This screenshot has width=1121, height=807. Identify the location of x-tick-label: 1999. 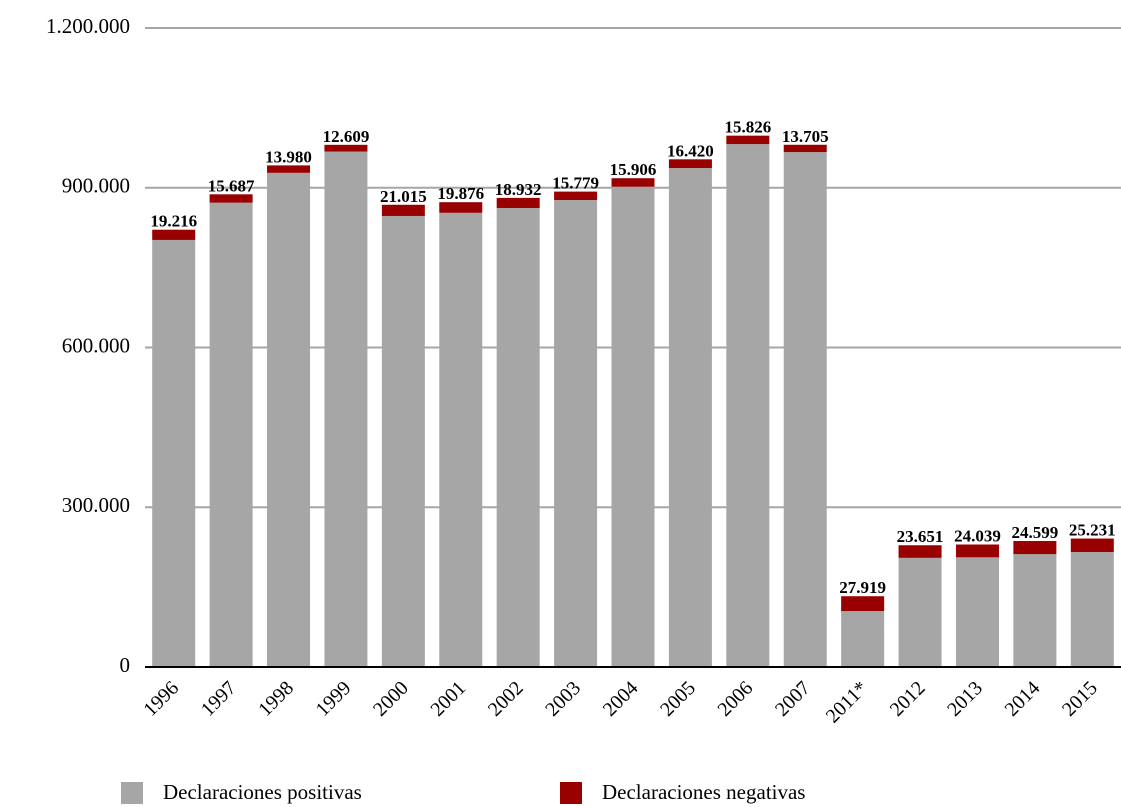
(334, 699).